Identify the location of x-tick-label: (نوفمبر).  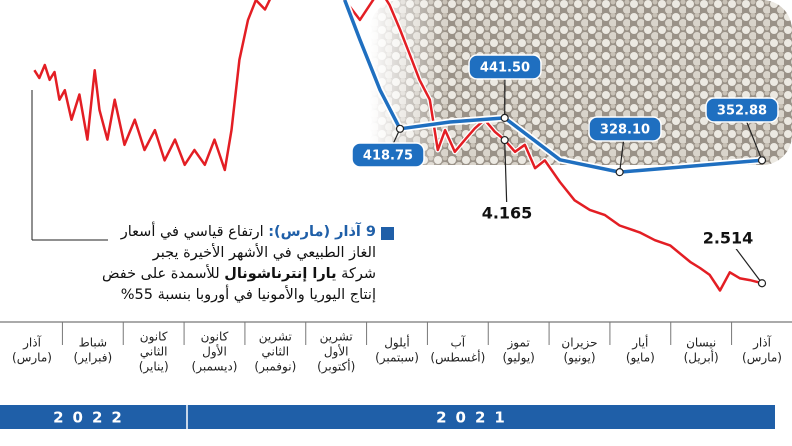
(275, 367).